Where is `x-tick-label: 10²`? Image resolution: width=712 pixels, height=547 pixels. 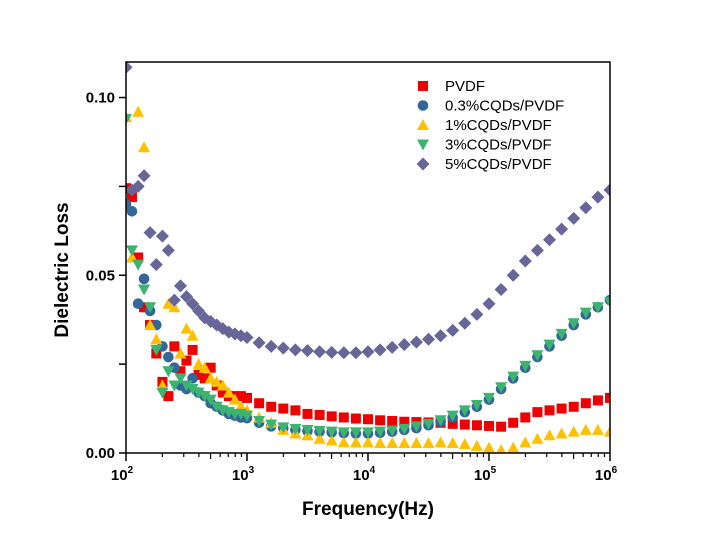 x-tick-label: 10² is located at coordinates (122, 474).